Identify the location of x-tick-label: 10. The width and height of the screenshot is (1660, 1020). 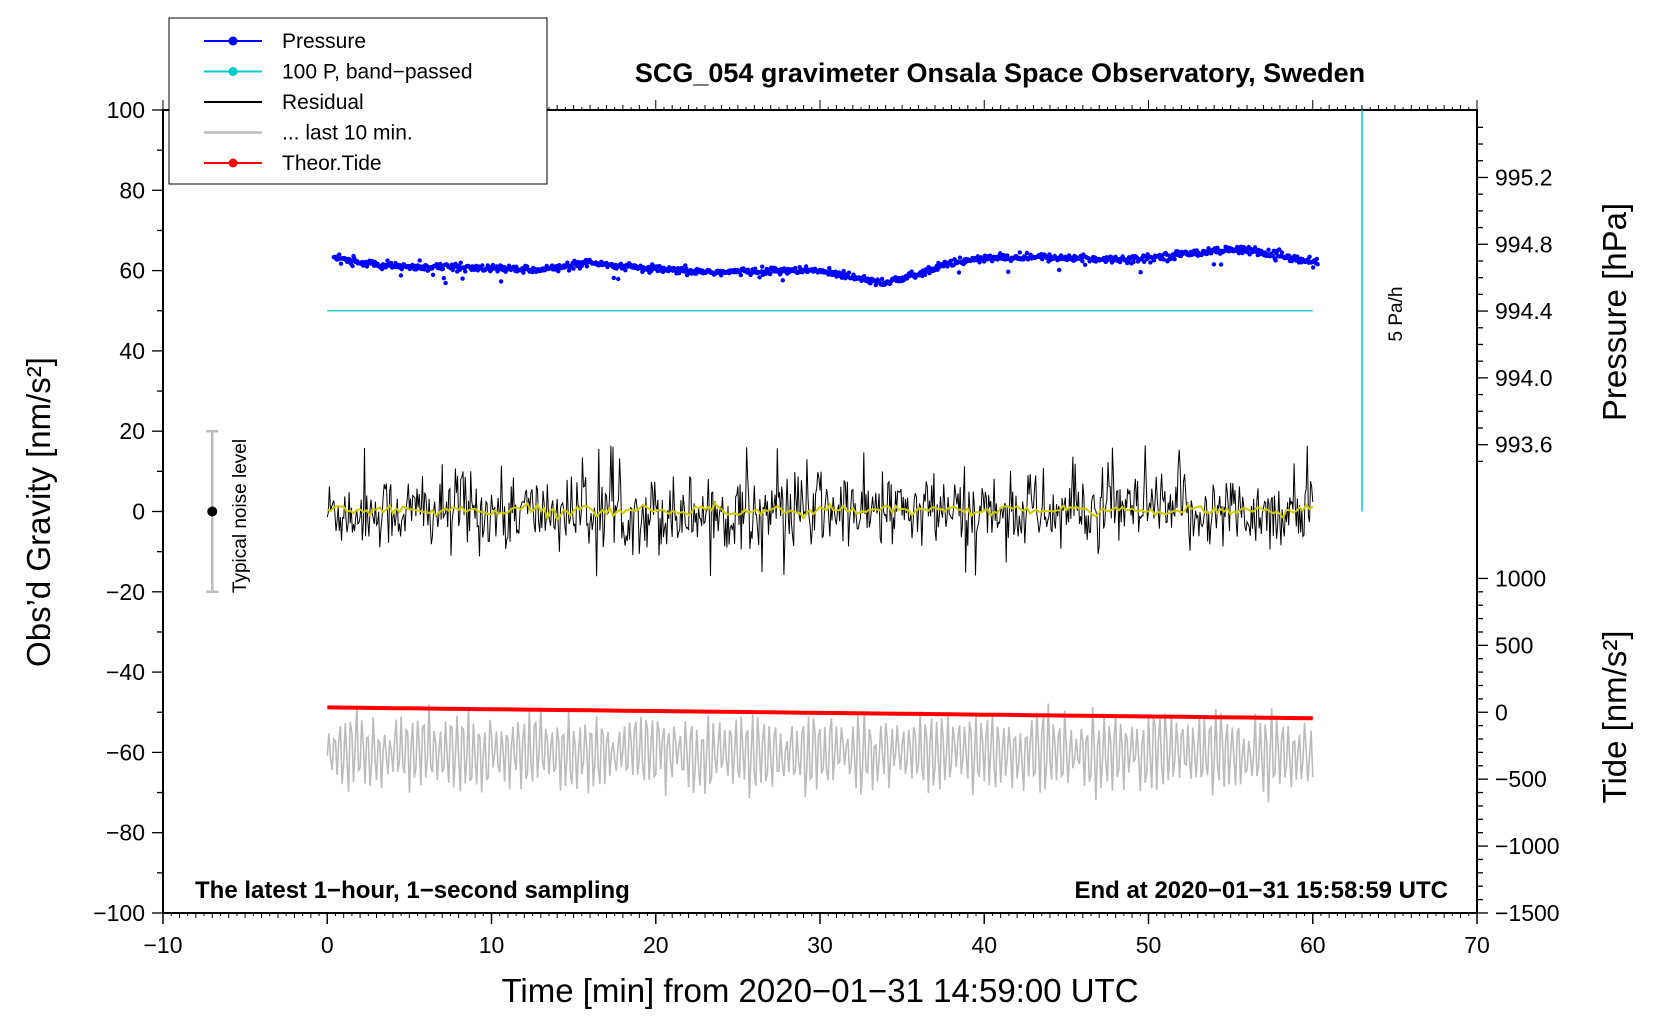
(492, 945).